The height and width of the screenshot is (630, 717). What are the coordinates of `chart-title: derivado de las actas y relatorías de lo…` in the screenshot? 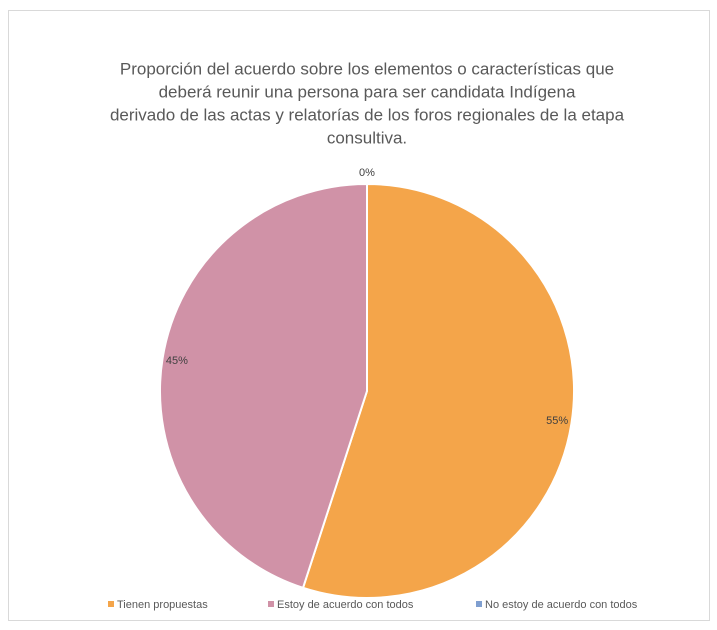 It's located at (367, 114).